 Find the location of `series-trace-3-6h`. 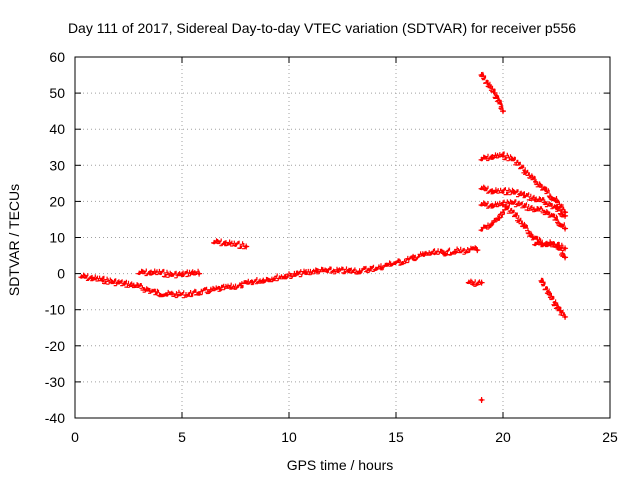

series-trace-3-6h is located at coordinates (169, 273).